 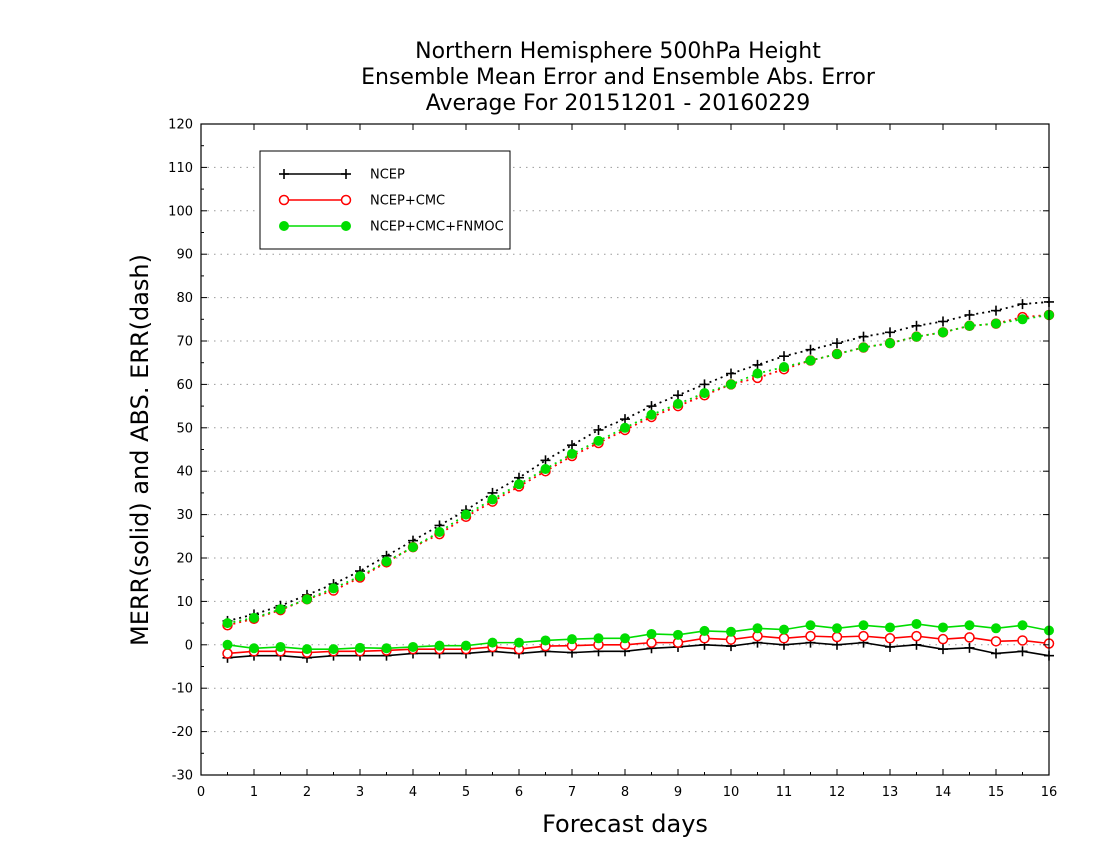 What do you see at coordinates (943, 792) in the screenshot?
I see `x-tick-label: 14` at bounding box center [943, 792].